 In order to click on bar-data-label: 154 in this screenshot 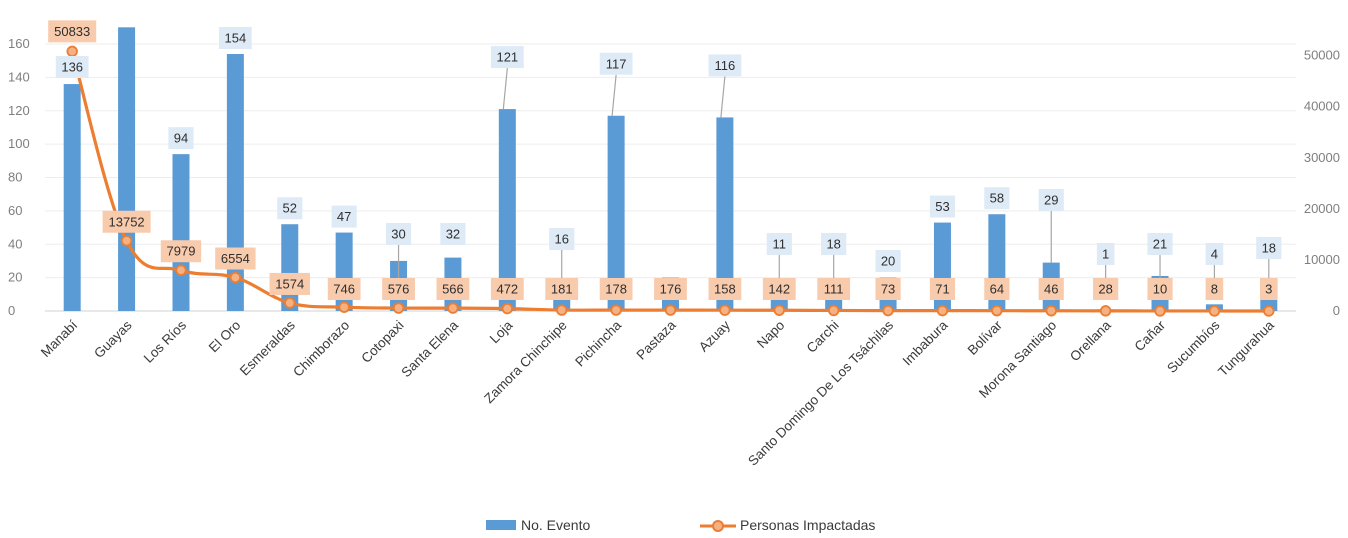, I will do `click(236, 38)`.